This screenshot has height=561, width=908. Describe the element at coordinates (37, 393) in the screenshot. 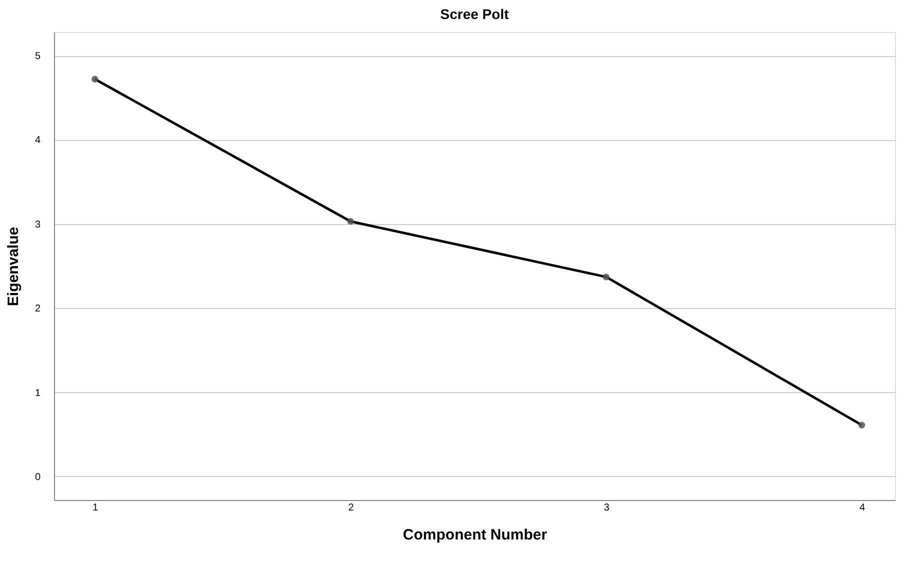

I see `y-tick-label: 1` at that location.